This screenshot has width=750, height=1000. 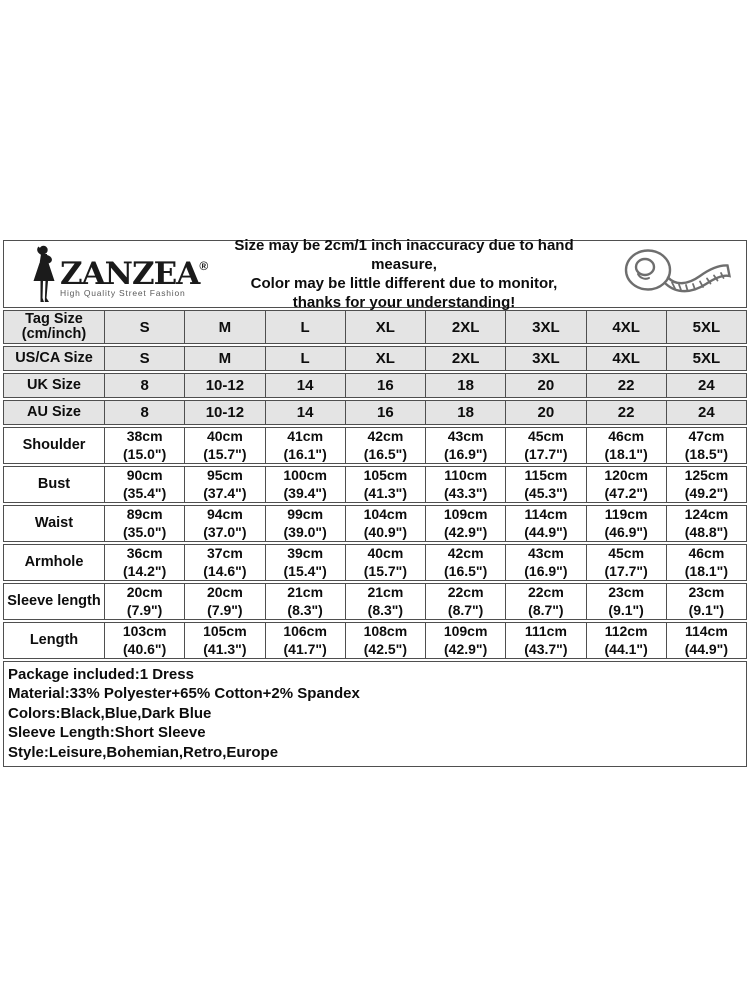 What do you see at coordinates (224, 523) in the screenshot?
I see `measure-cell: 94cm (37.0")` at bounding box center [224, 523].